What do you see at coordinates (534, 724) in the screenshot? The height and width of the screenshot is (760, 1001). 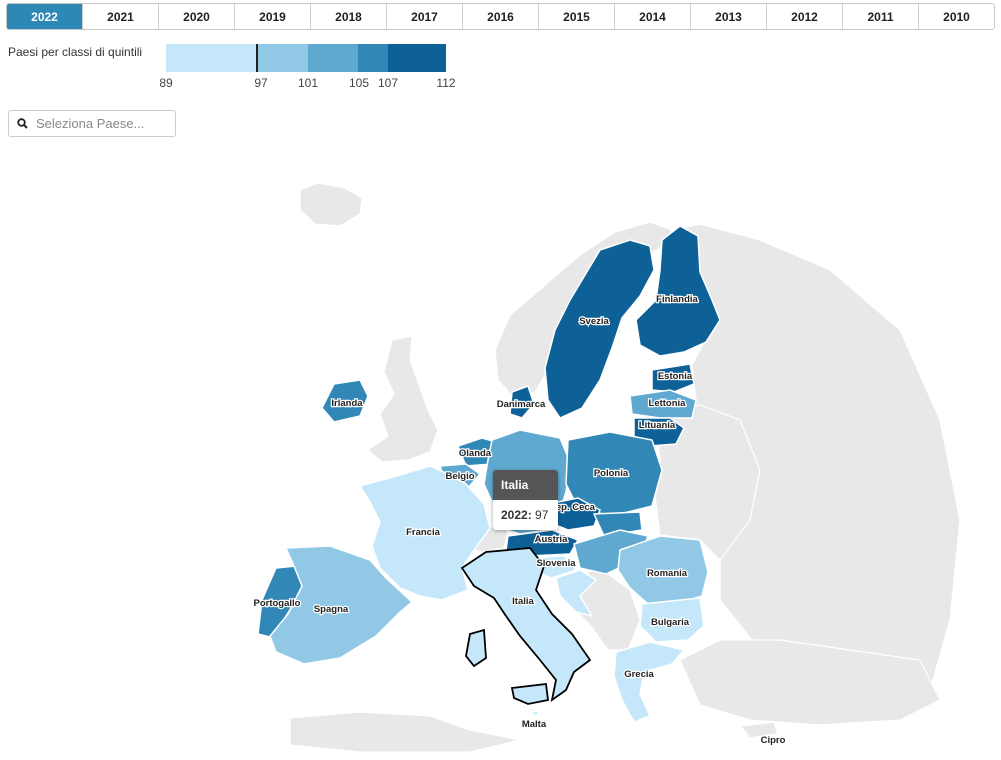 I see `label-malta: Malta` at bounding box center [534, 724].